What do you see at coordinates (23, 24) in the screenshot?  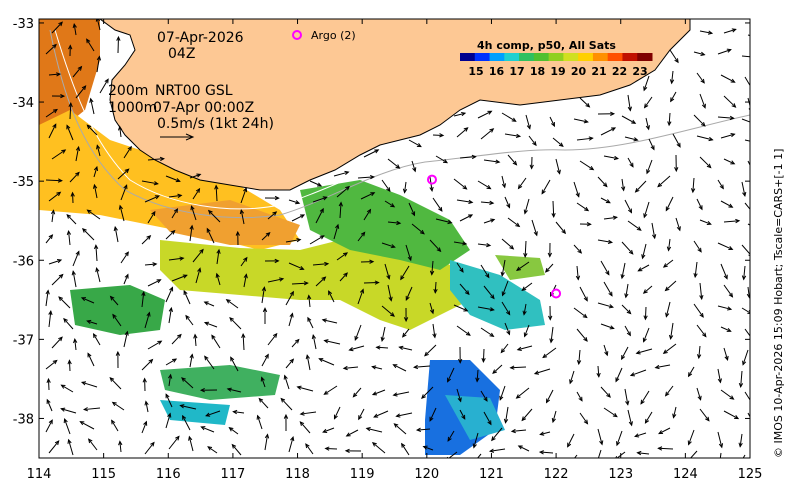 I see `lat-tick-label: -33` at bounding box center [23, 24].